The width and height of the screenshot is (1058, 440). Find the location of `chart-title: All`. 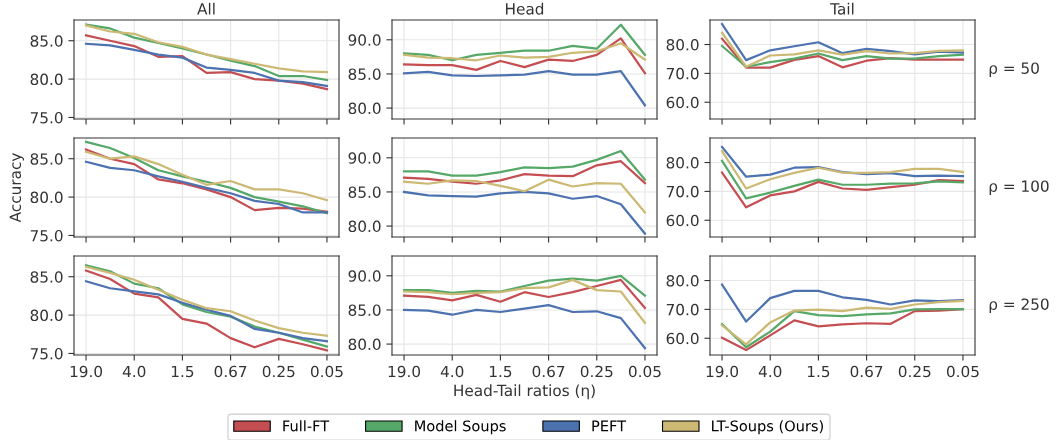

chart-title: All is located at coordinates (206, 8).